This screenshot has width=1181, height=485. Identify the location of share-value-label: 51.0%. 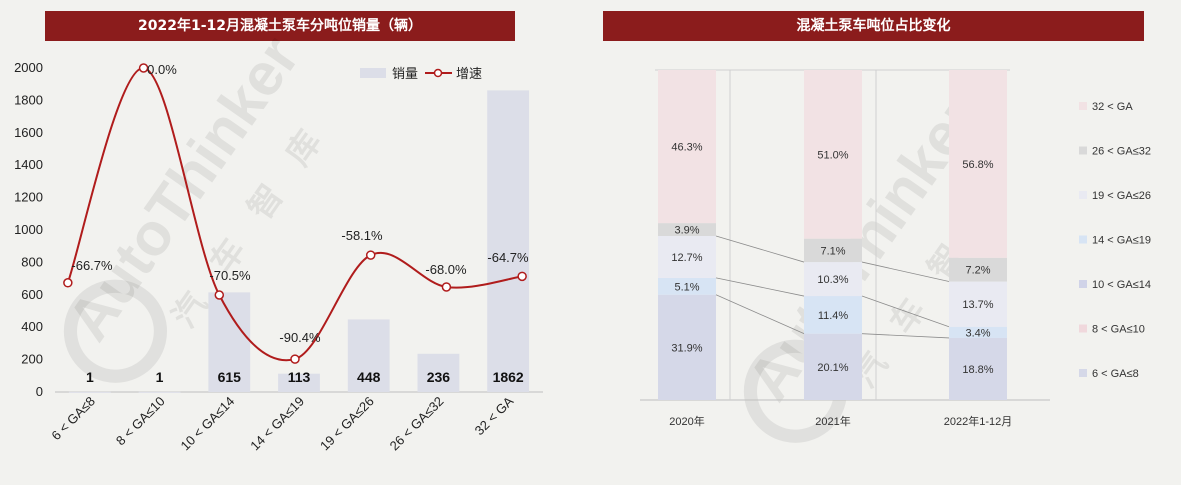
(832, 155).